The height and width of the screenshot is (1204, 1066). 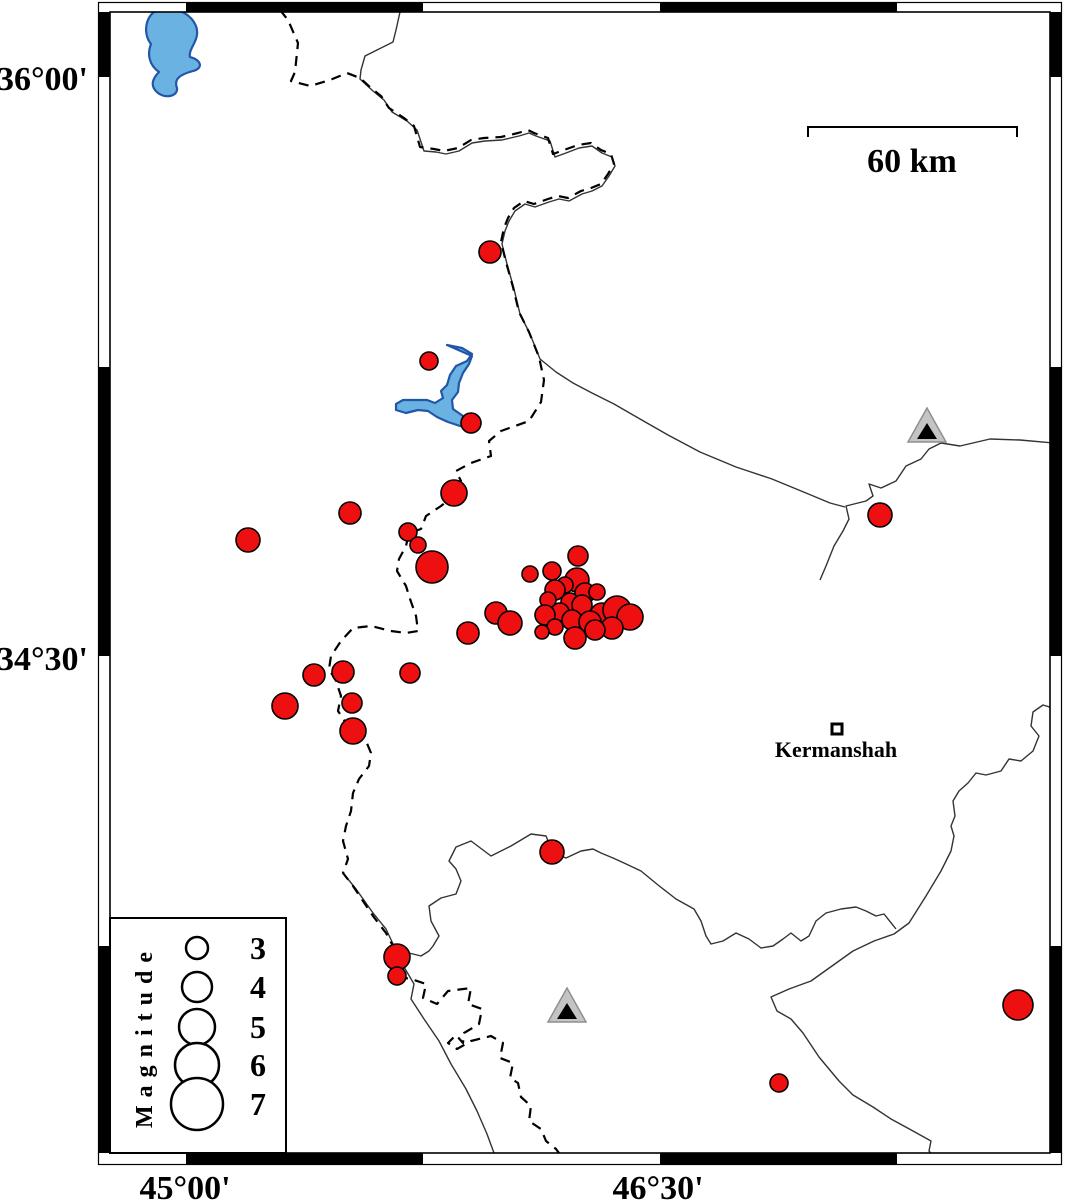 I want to click on scale-bar-label: 60 km, so click(x=912, y=161).